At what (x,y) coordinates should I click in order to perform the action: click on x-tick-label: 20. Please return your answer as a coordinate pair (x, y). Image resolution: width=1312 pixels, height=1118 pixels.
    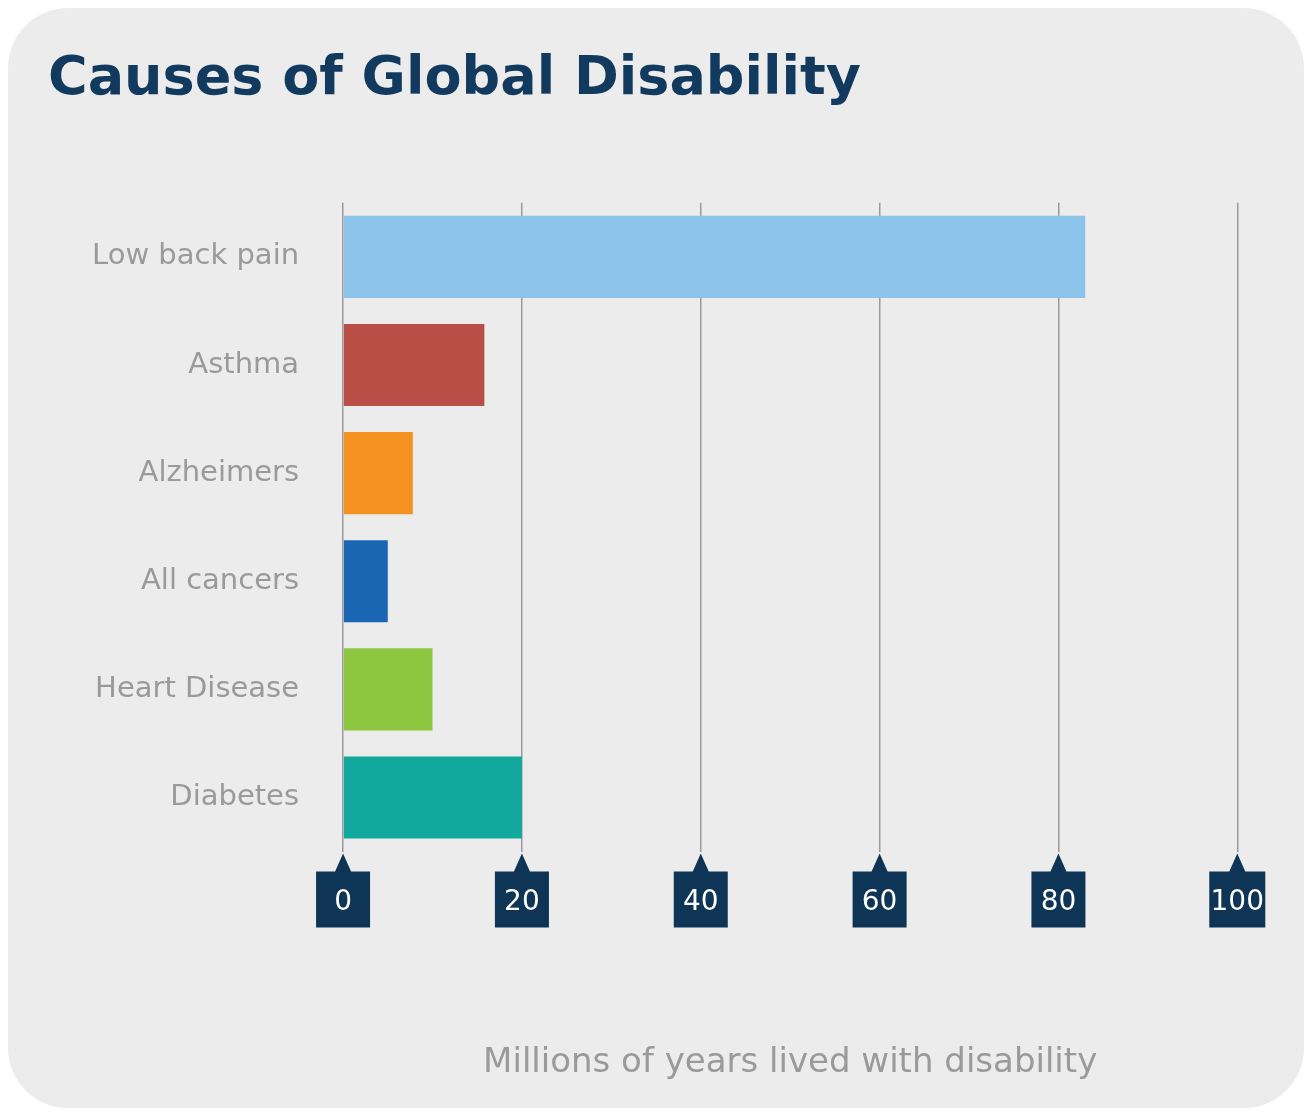
    Looking at the image, I should click on (522, 900).